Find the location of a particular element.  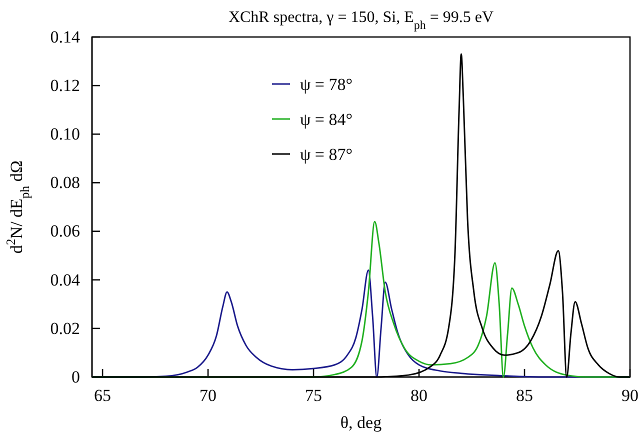

x-tick-label: 85 is located at coordinates (525, 396).